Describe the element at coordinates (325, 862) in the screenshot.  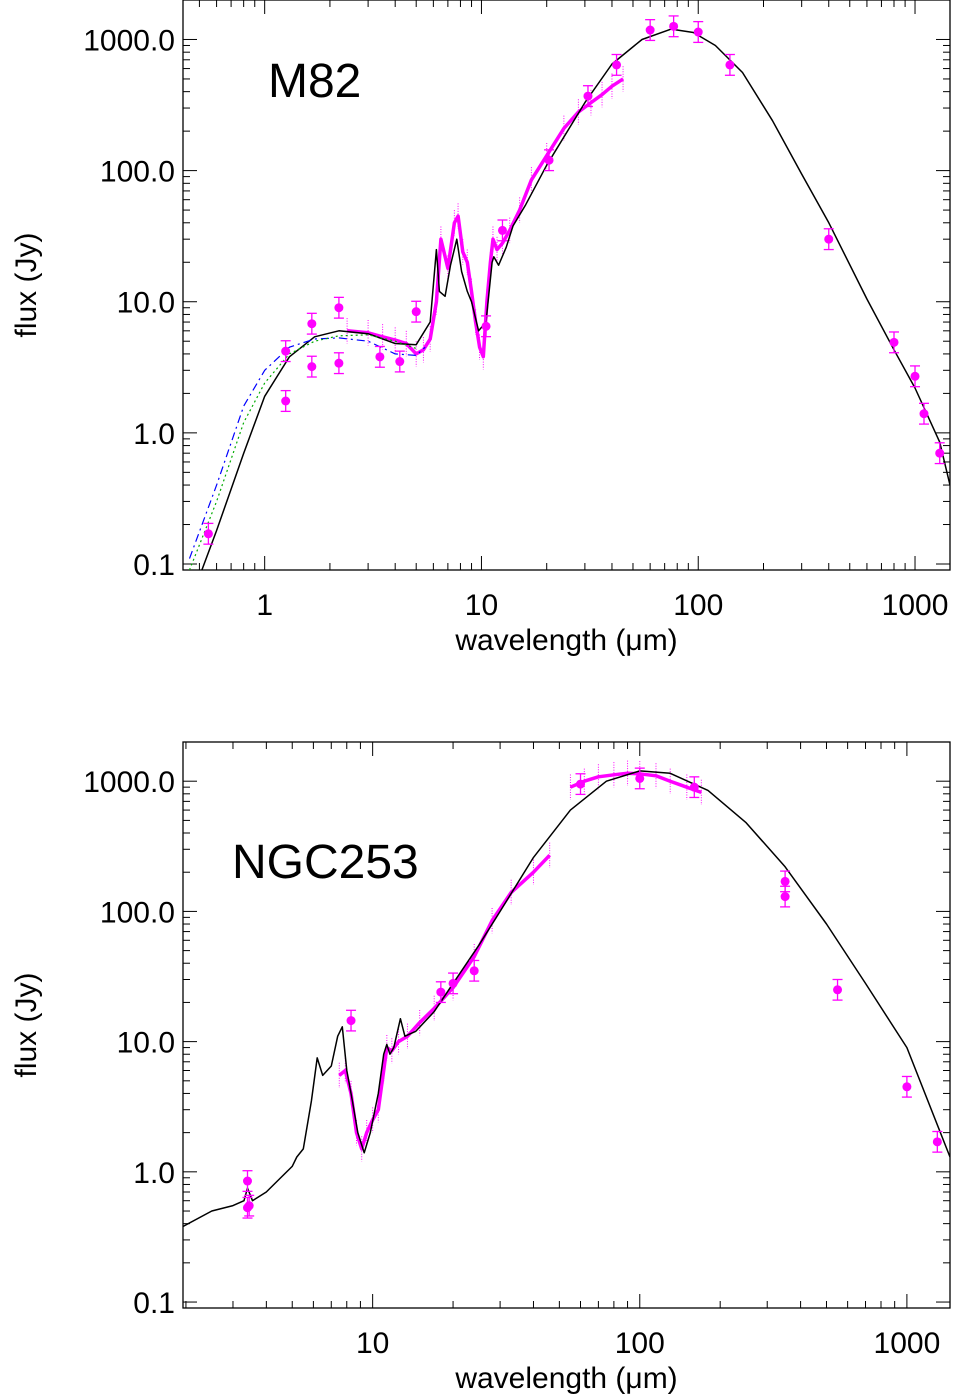
I see `chart-title: NGC253` at that location.